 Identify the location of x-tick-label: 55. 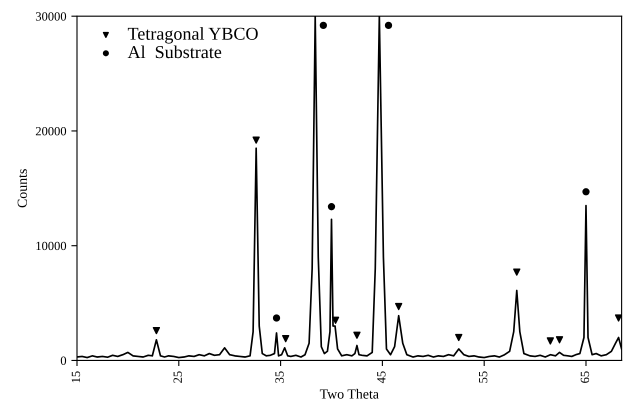
(483, 377).